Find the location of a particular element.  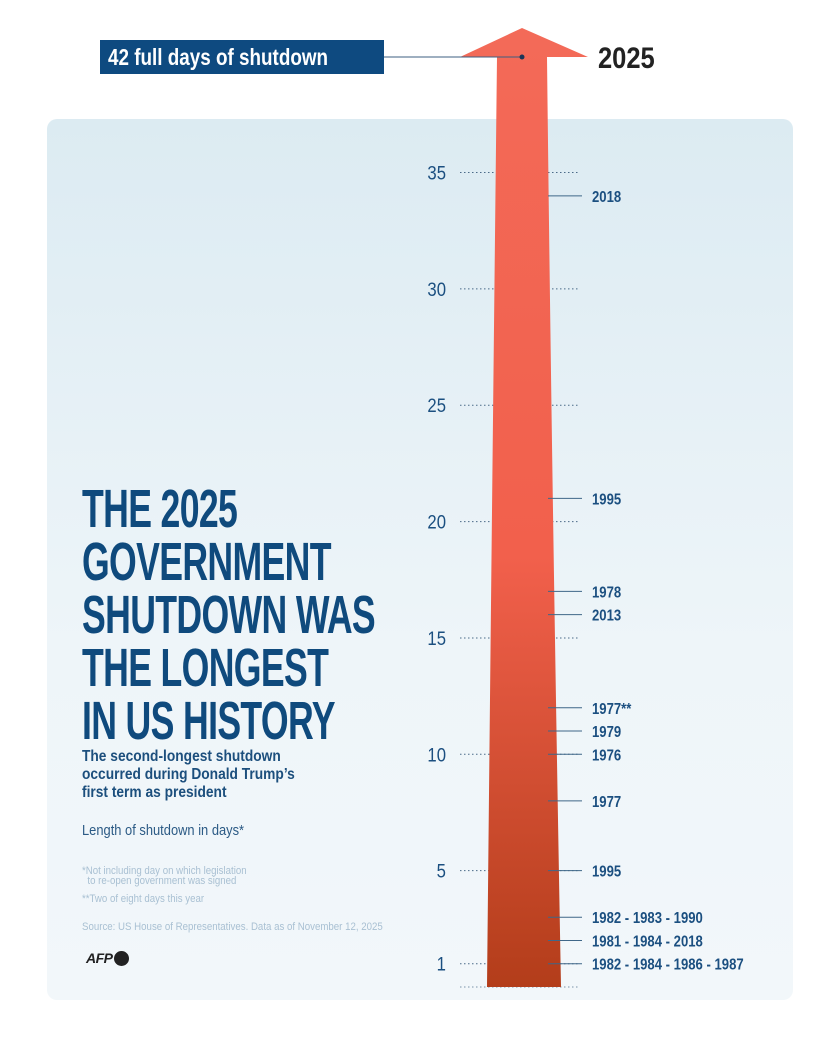

year-label: 1979 is located at coordinates (606, 732).